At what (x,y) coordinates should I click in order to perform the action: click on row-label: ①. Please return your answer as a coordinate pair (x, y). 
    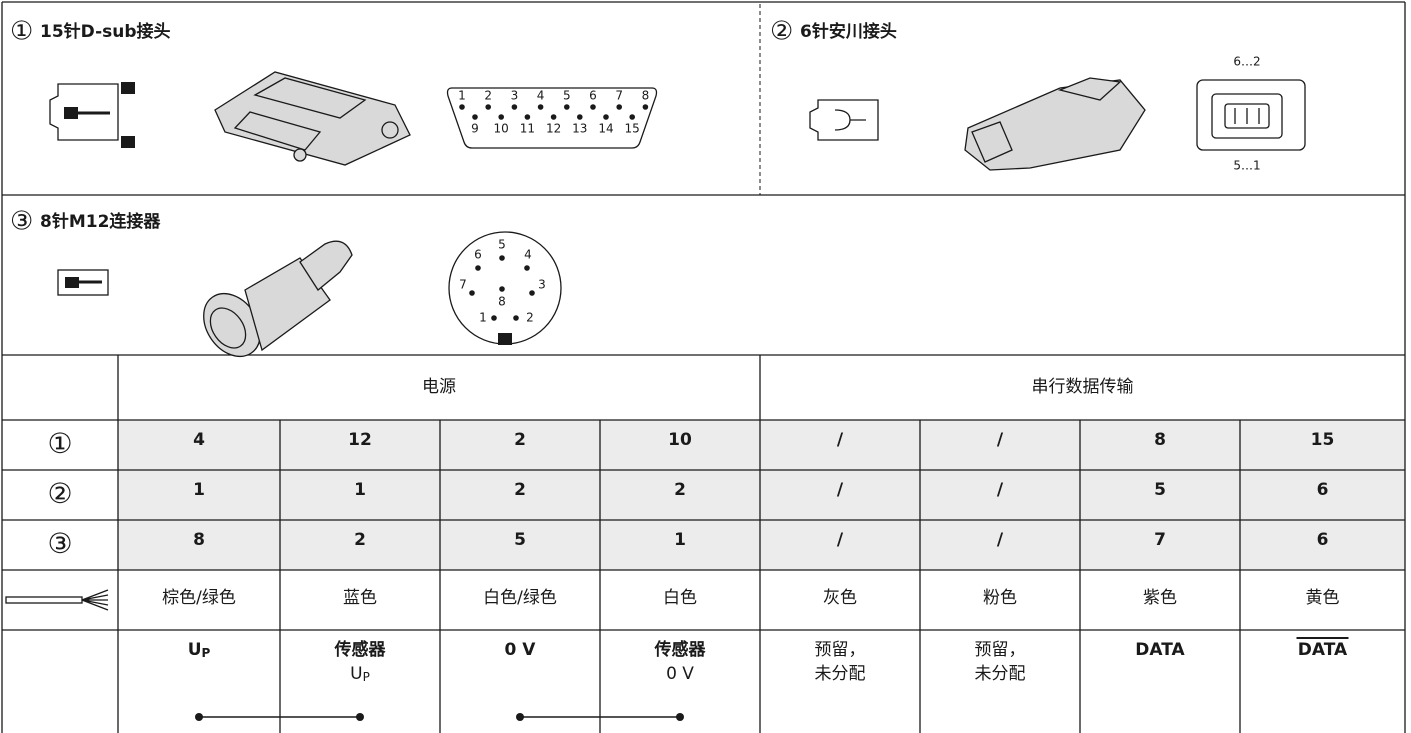
    Looking at the image, I should click on (59, 443).